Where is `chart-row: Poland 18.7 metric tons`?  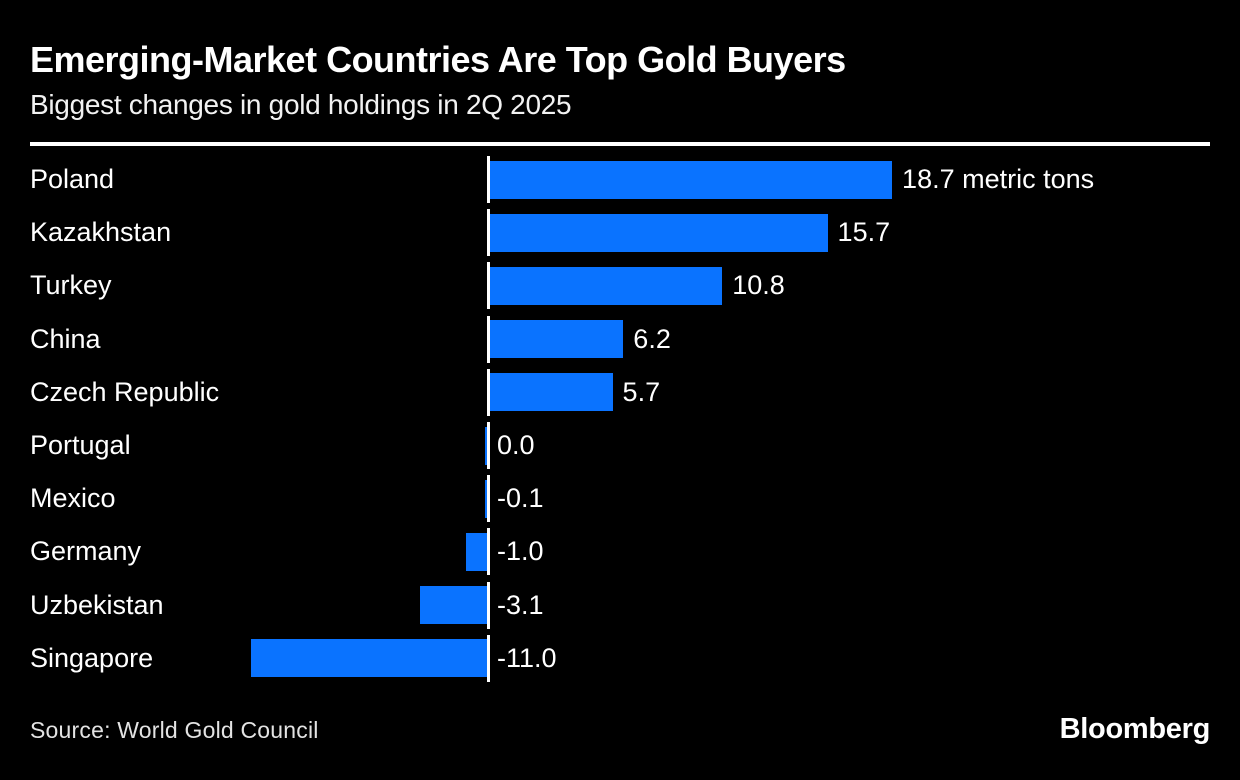 chart-row: Poland 18.7 metric tons is located at coordinates (620, 179).